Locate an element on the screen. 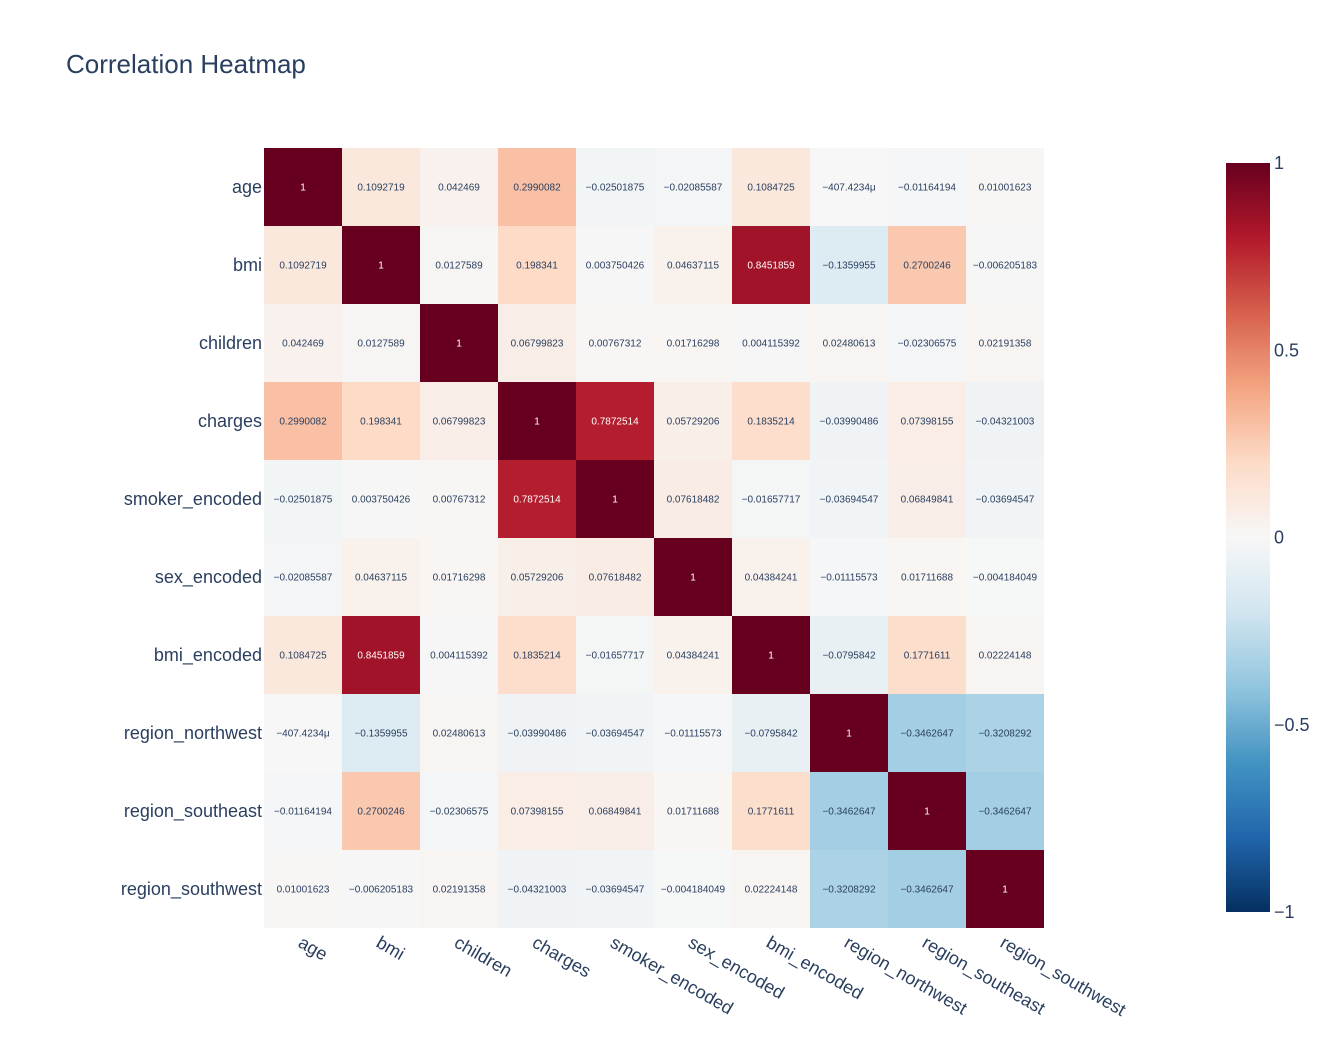 This screenshot has width=1343, height=1043. cell-label: −0.0795842 is located at coordinates (849, 656).